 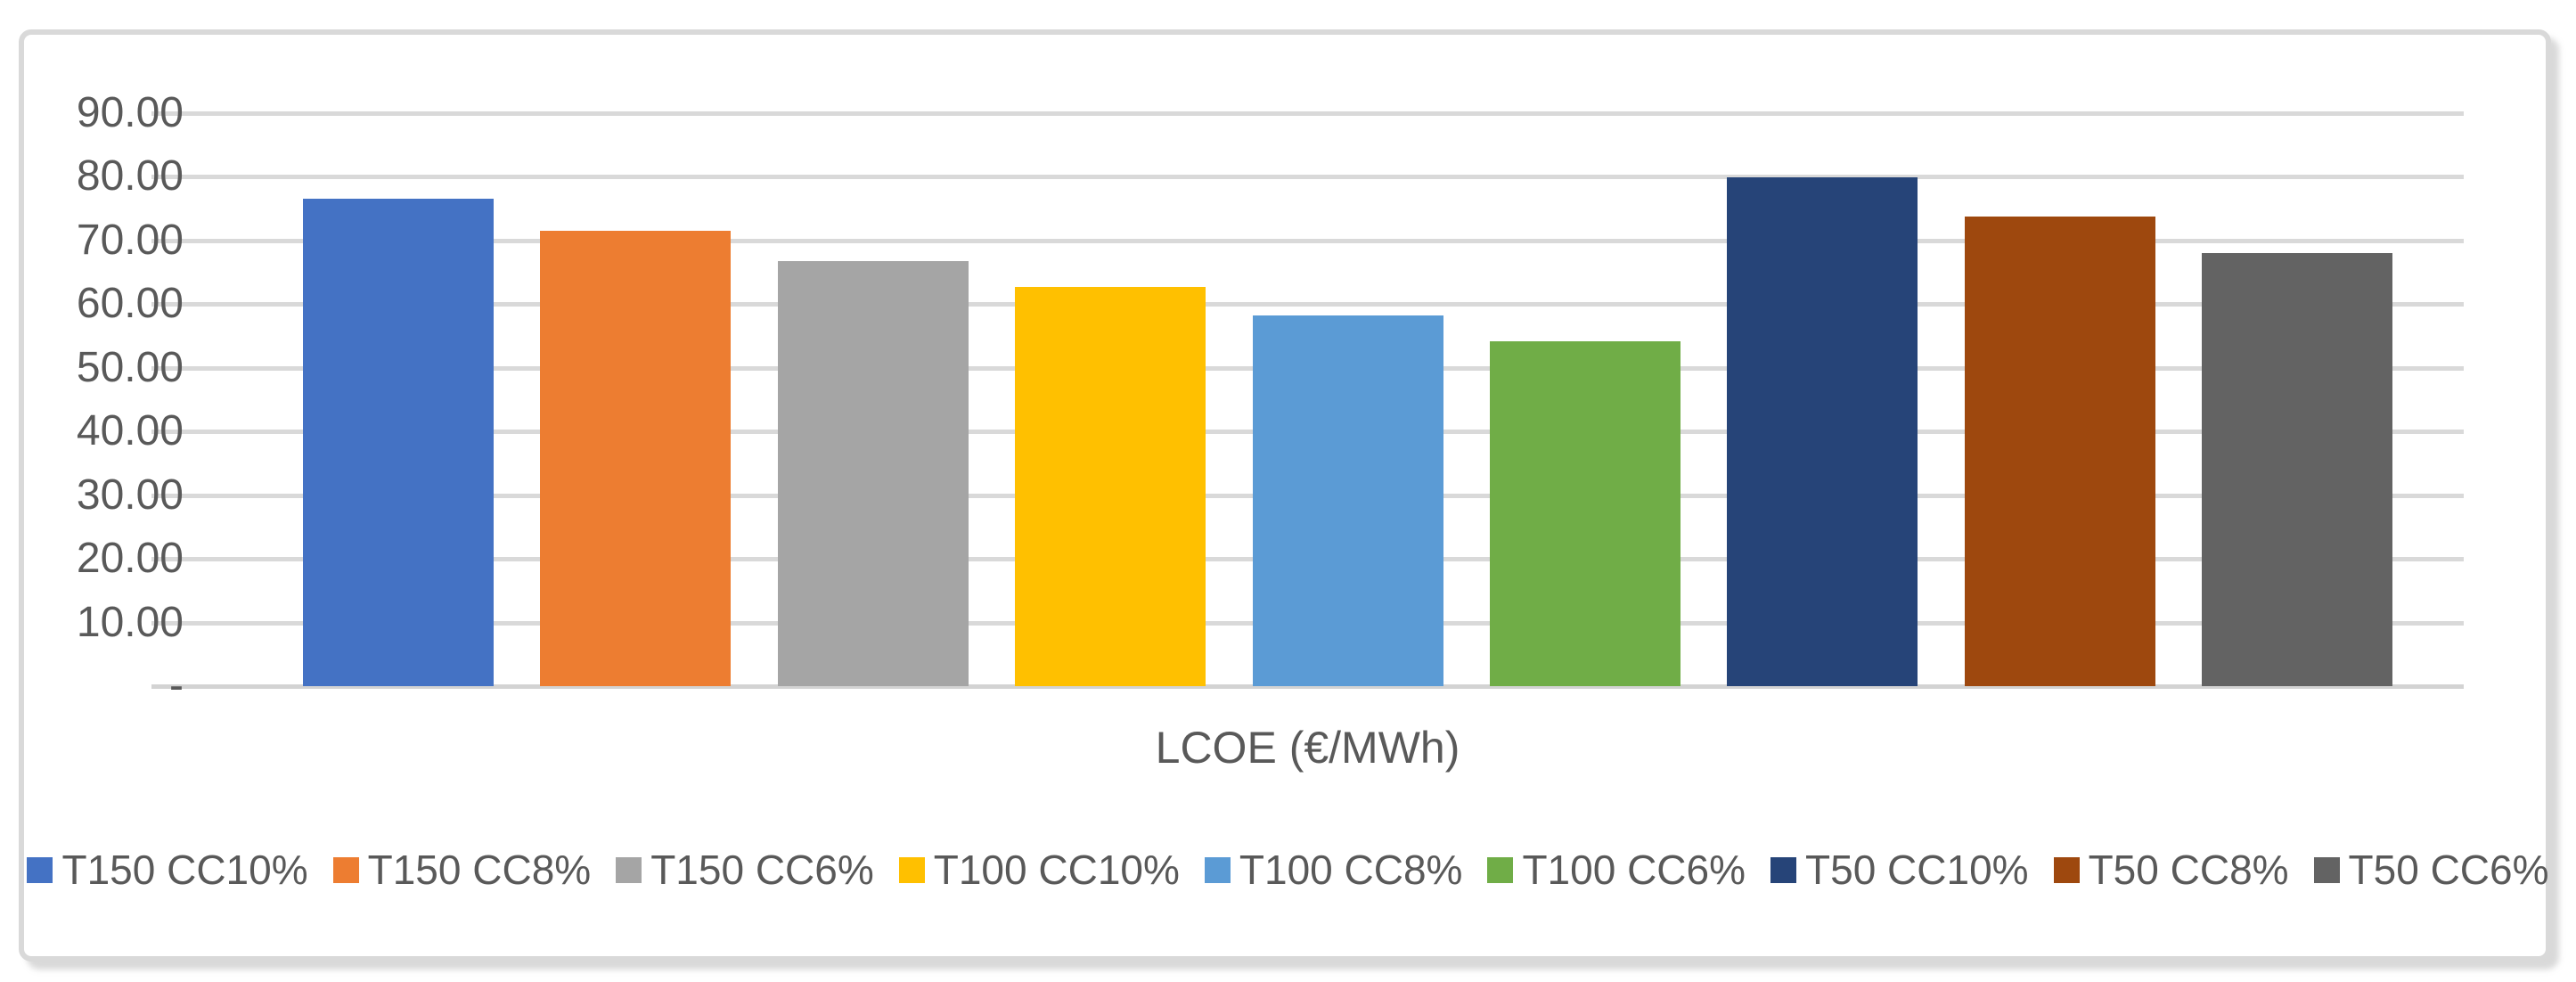 What do you see at coordinates (479, 870) in the screenshot?
I see `legend-item-label: T150 CC8%` at bounding box center [479, 870].